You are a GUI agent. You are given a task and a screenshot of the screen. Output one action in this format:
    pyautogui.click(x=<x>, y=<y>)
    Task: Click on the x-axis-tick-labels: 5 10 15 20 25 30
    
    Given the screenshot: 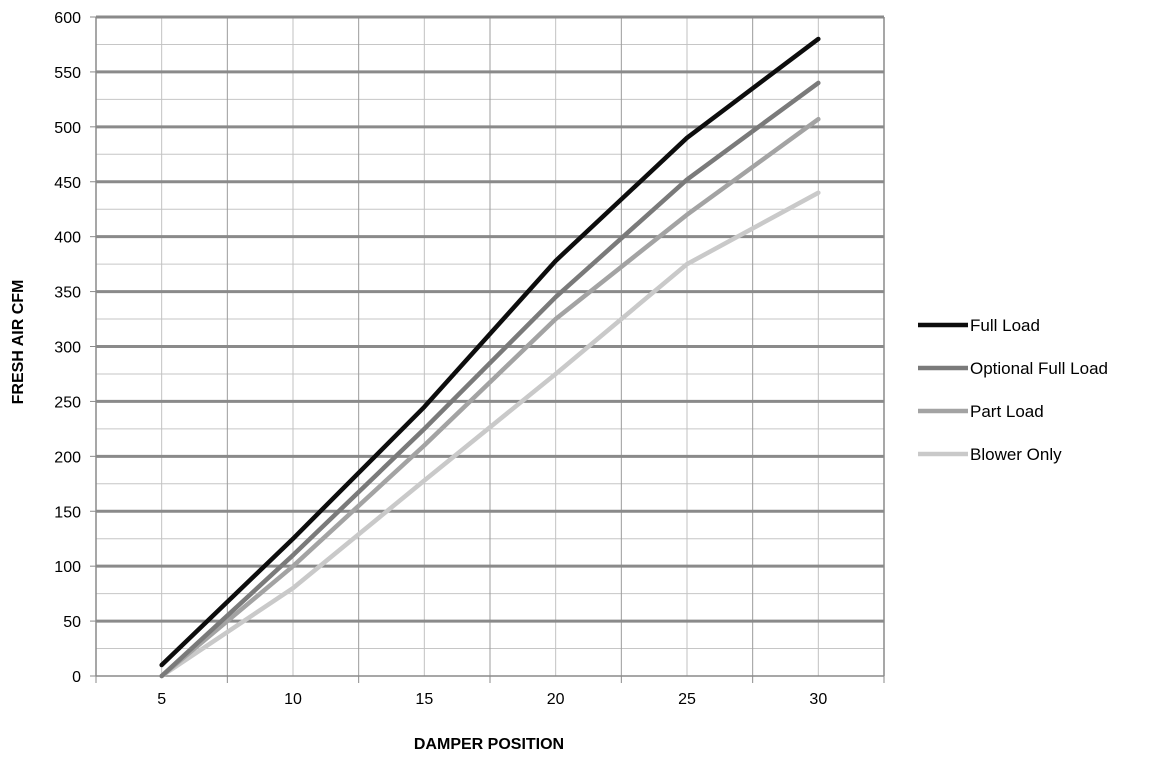 What is the action you would take?
    pyautogui.click(x=492, y=699)
    